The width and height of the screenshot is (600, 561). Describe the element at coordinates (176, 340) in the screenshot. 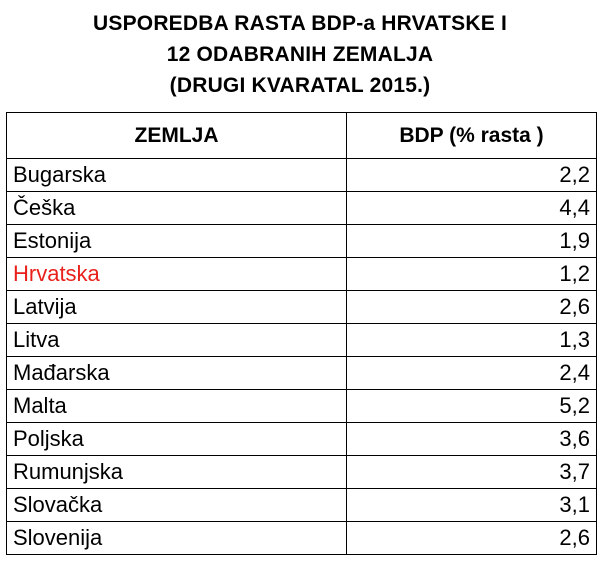

I see `country-cell: Litva` at that location.